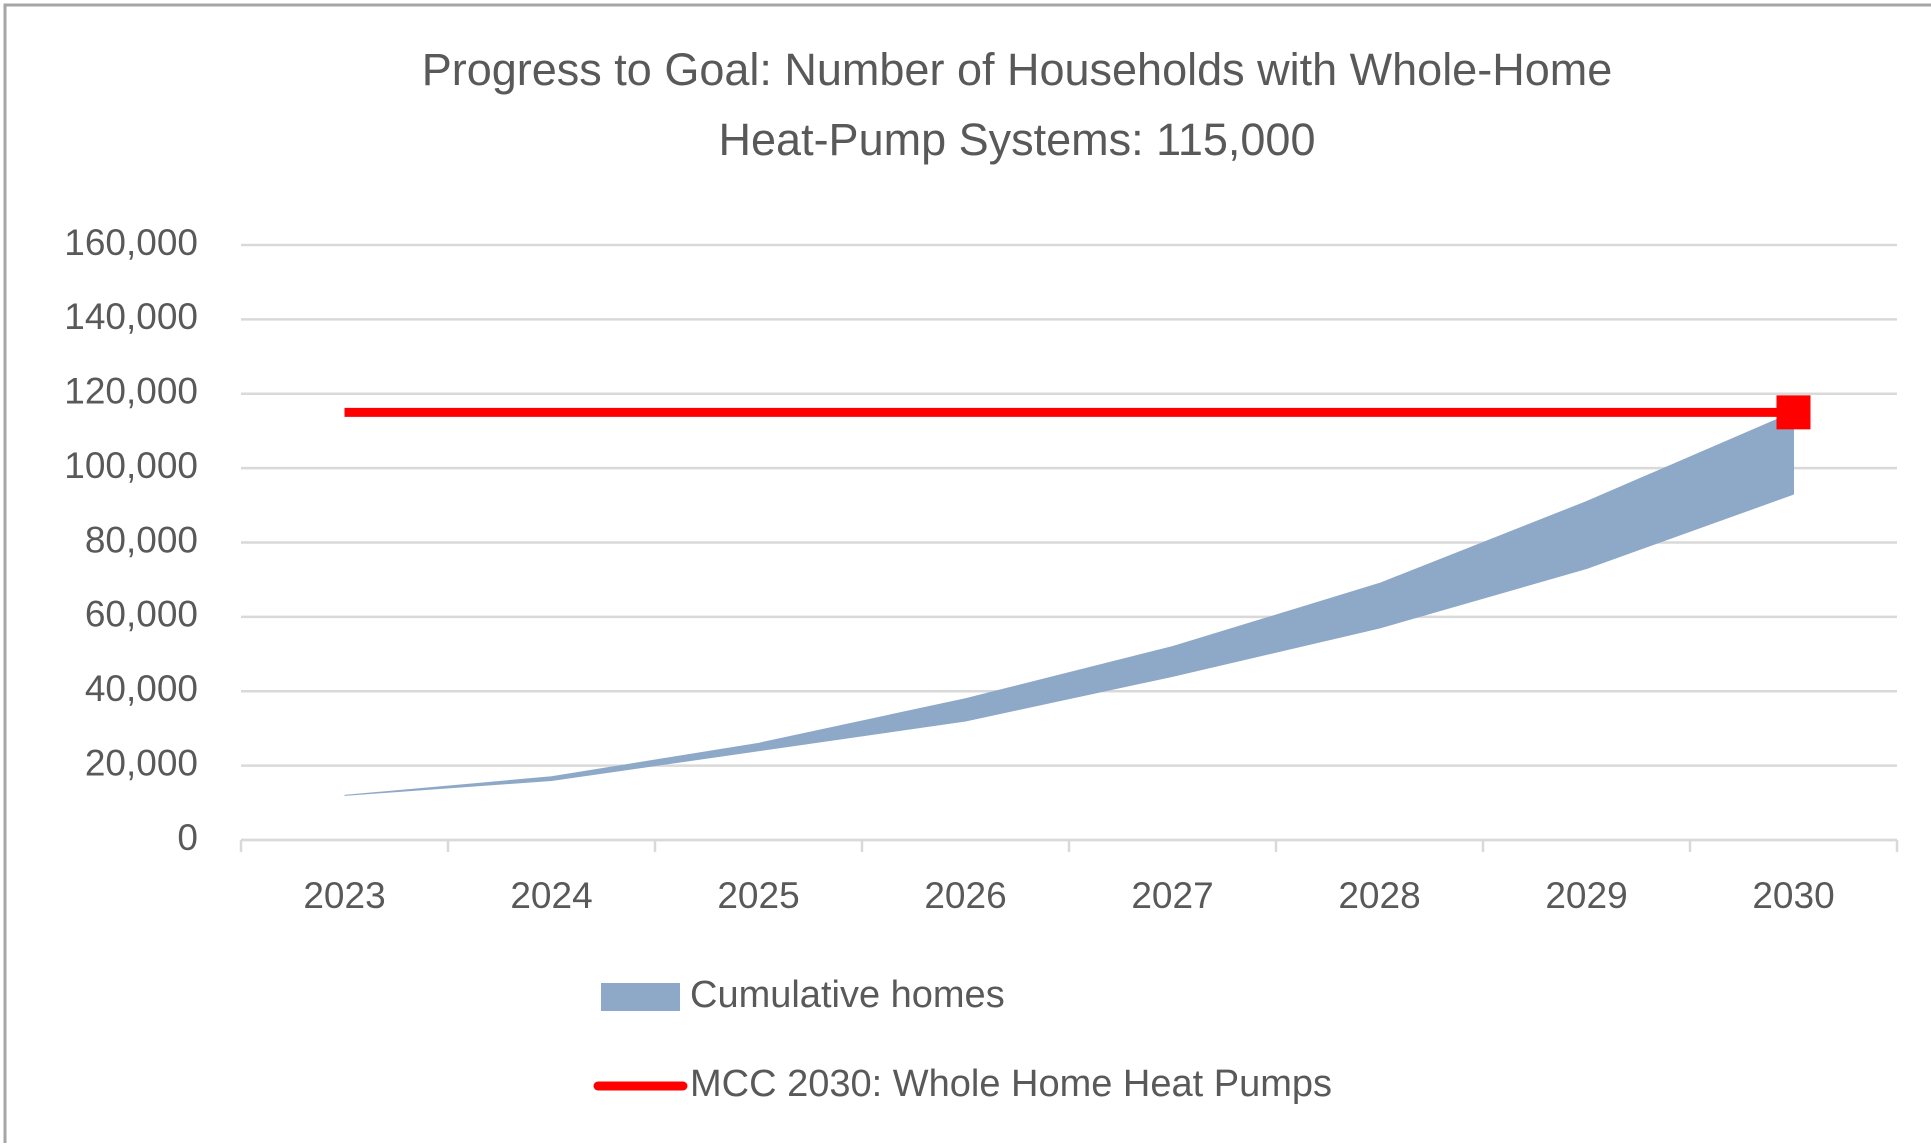  What do you see at coordinates (131, 316) in the screenshot?
I see `y-tick-label: 140,000` at bounding box center [131, 316].